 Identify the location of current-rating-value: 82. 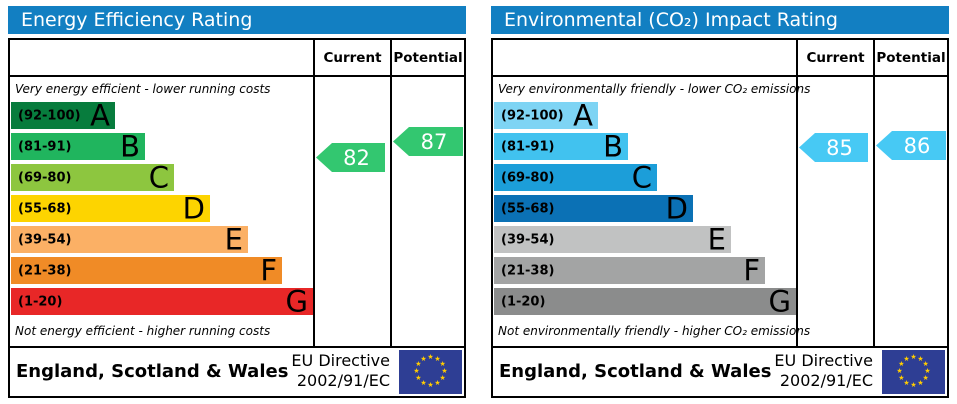
(356, 157).